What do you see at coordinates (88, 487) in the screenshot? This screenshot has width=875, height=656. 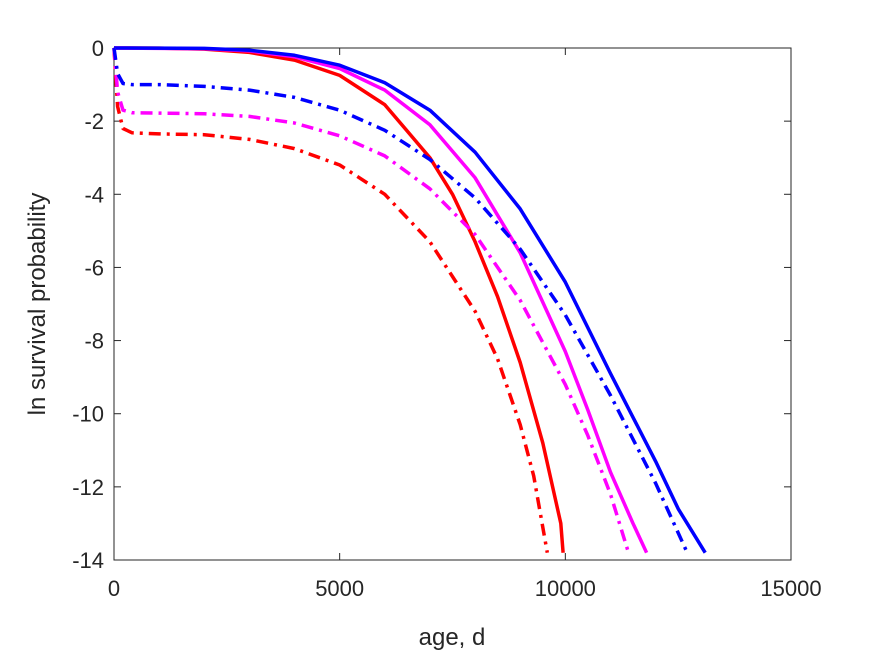 I see `y-tick-label: -12` at bounding box center [88, 487].